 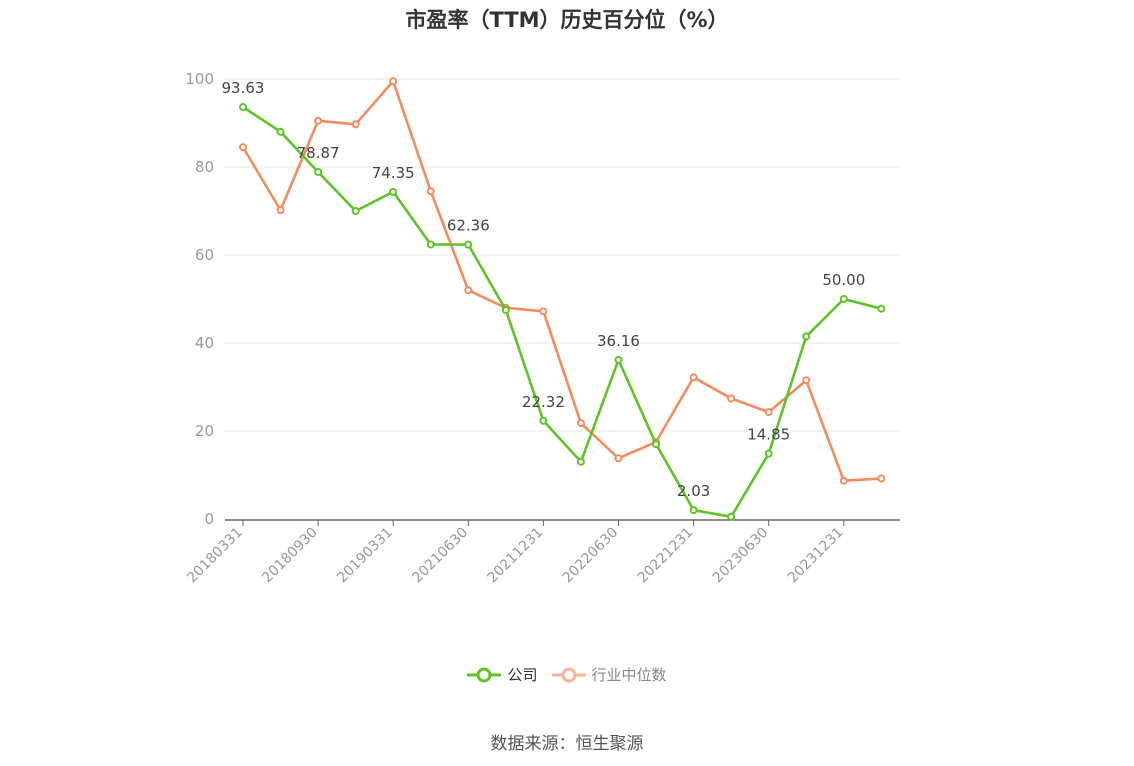 What do you see at coordinates (629, 675) in the screenshot?
I see `legend-label-industry: 行业中位数` at bounding box center [629, 675].